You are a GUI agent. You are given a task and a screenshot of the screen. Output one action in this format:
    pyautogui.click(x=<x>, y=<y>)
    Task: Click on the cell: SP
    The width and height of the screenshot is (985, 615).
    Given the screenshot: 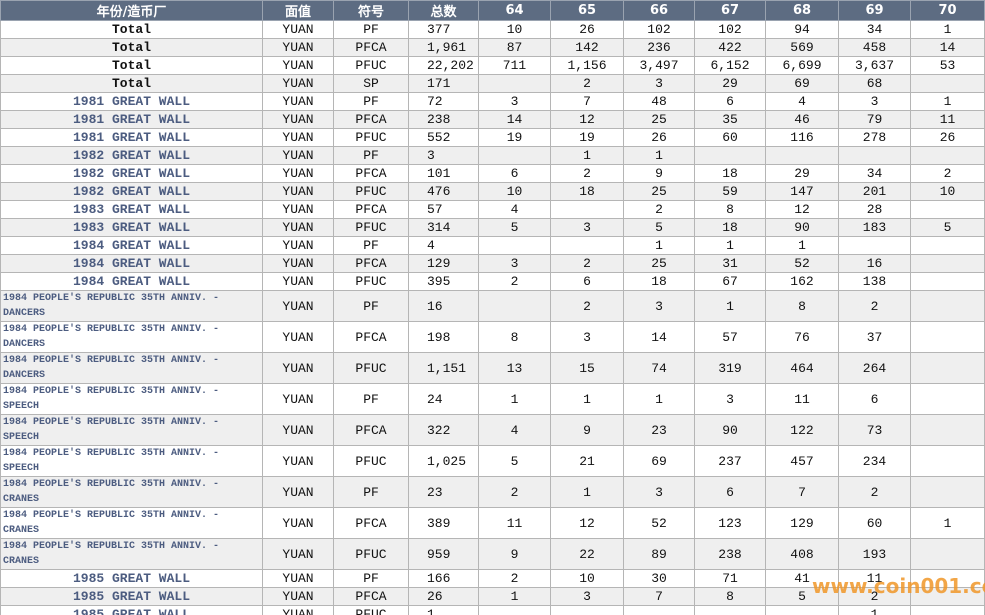 What is the action you would take?
    pyautogui.click(x=371, y=83)
    